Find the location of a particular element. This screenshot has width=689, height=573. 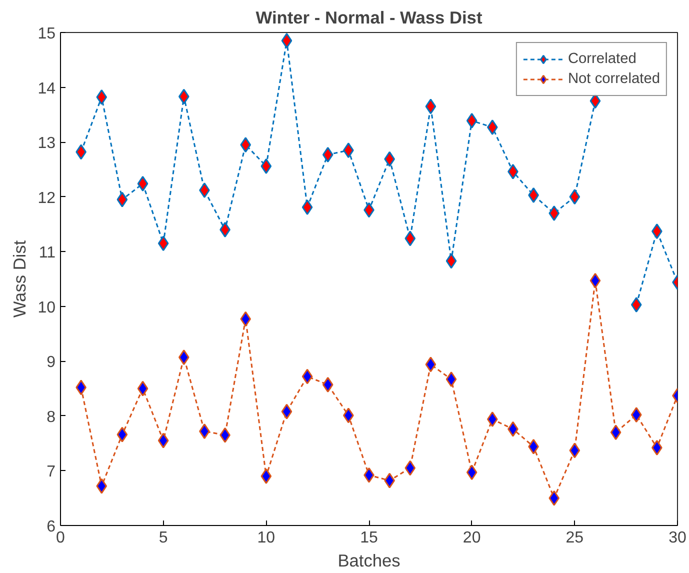

x-tick-label: 30 is located at coordinates (677, 538).